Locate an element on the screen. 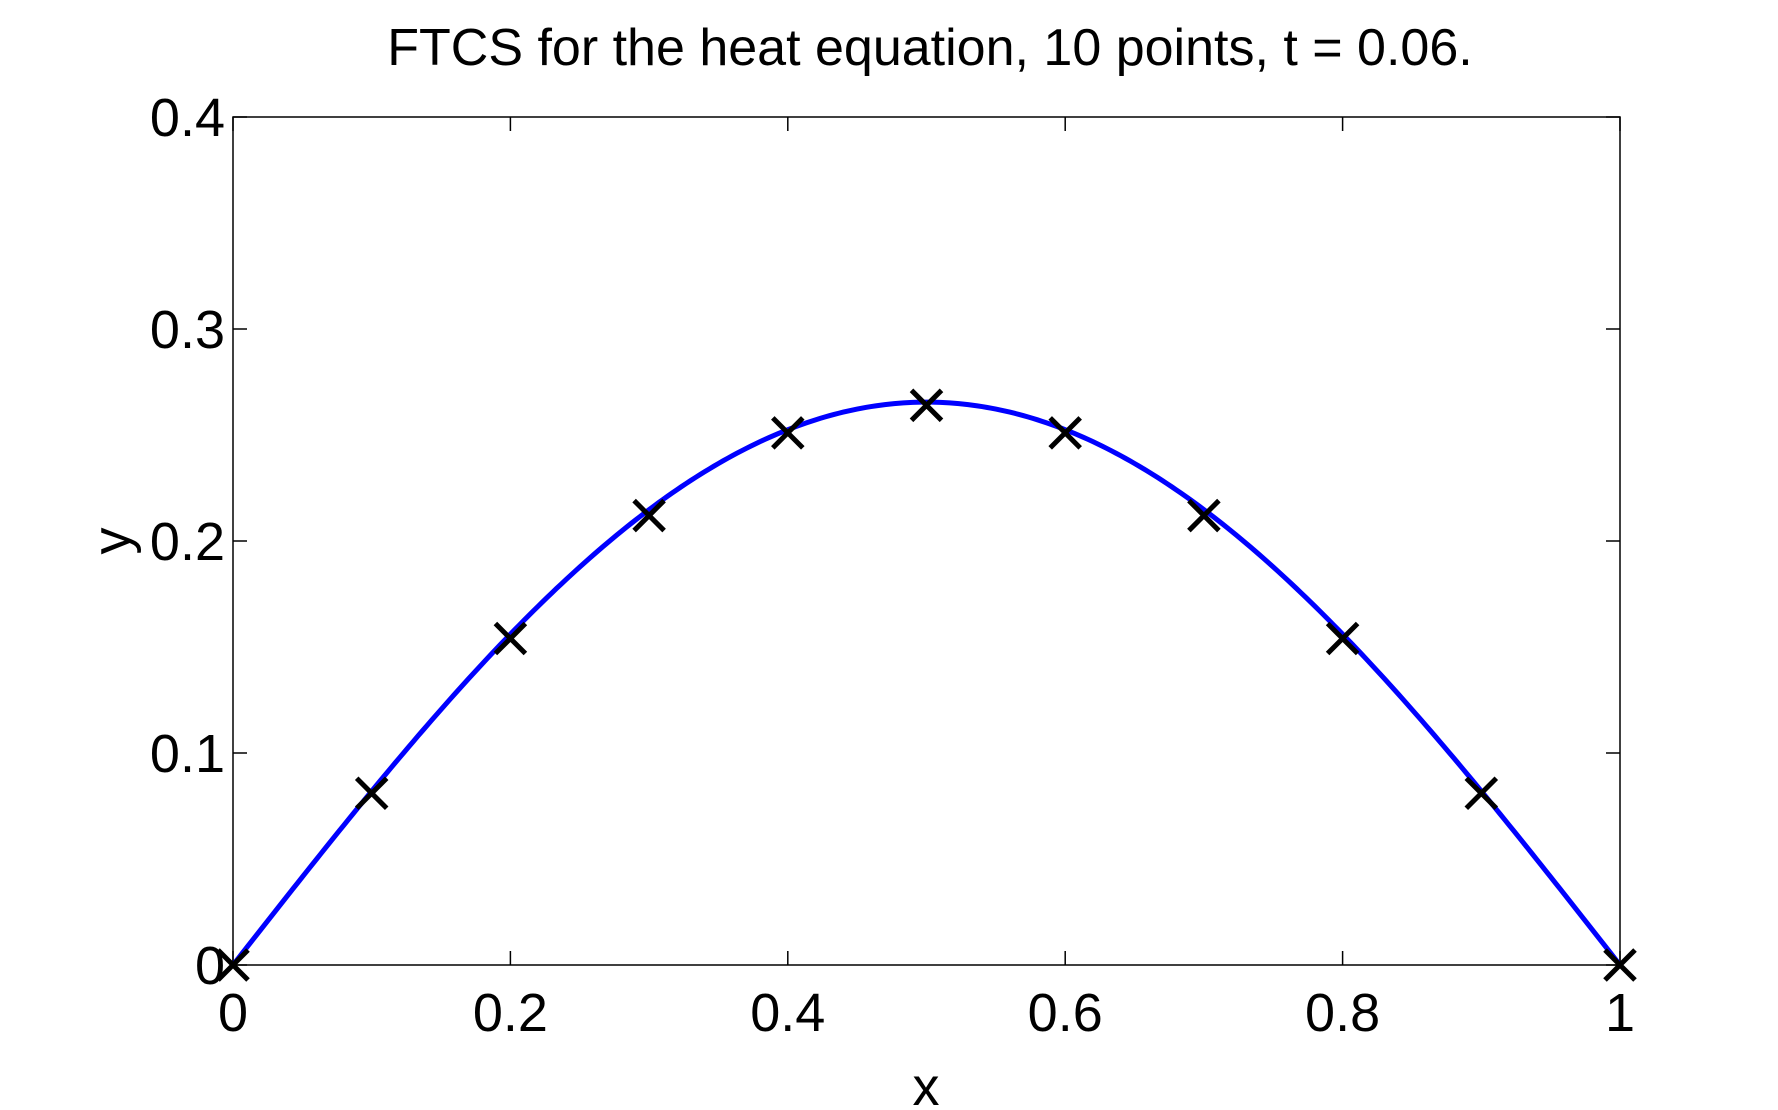 The image size is (1778, 1110). x-tick-label: 0.6 is located at coordinates (1065, 1013).